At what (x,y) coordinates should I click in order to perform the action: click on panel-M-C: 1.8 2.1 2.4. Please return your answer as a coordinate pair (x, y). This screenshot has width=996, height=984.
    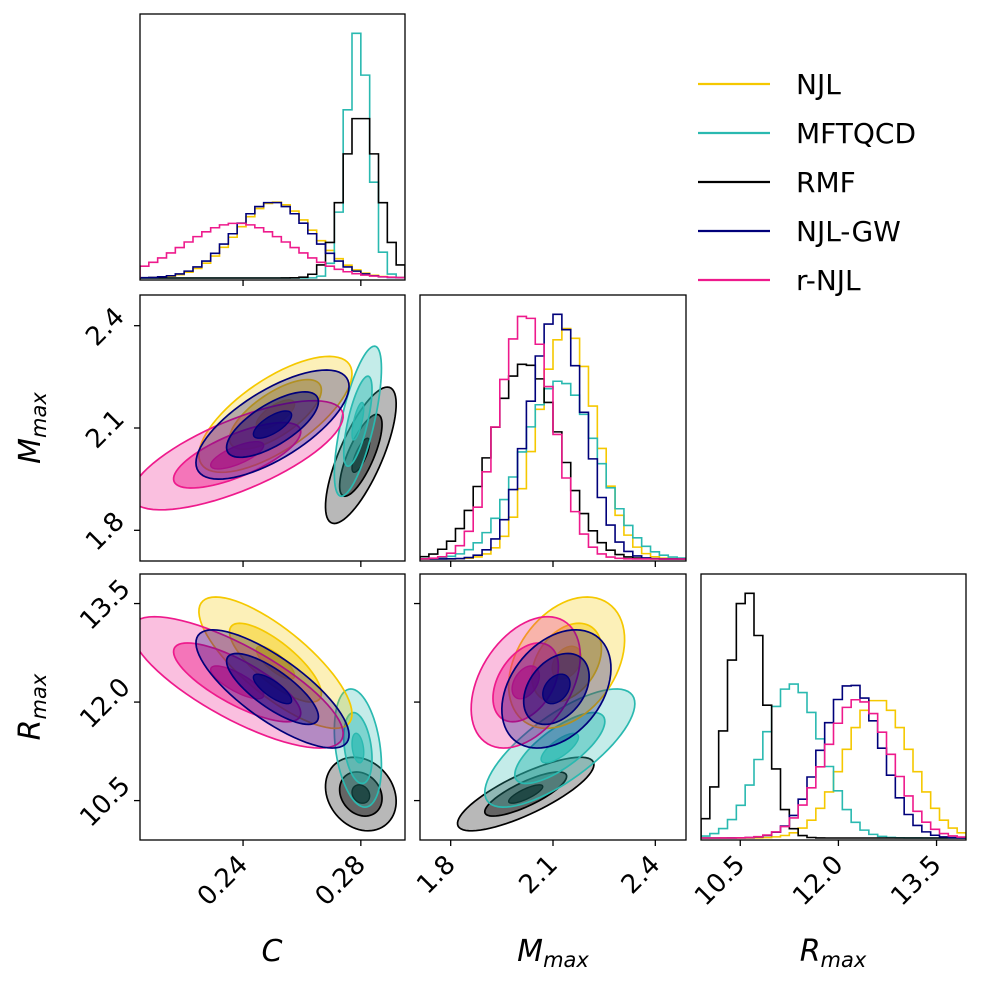
    Looking at the image, I should click on (243, 430).